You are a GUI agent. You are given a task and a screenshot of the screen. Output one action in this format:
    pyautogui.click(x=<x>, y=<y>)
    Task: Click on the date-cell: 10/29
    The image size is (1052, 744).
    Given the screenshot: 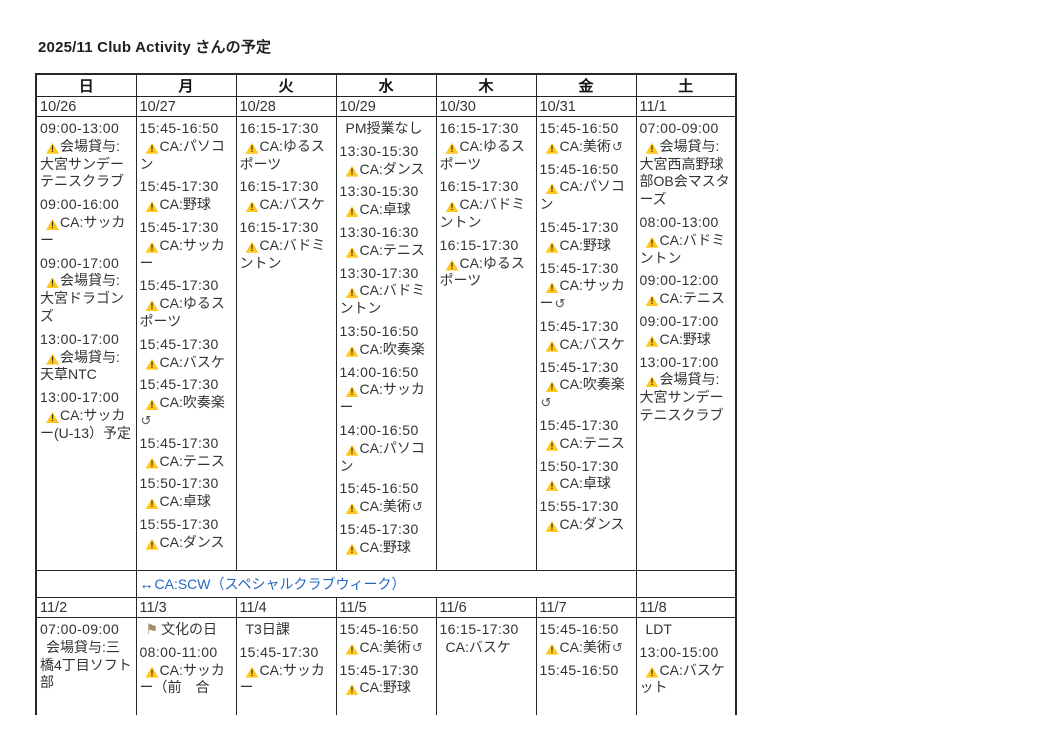 What is the action you would take?
    pyautogui.click(x=386, y=106)
    